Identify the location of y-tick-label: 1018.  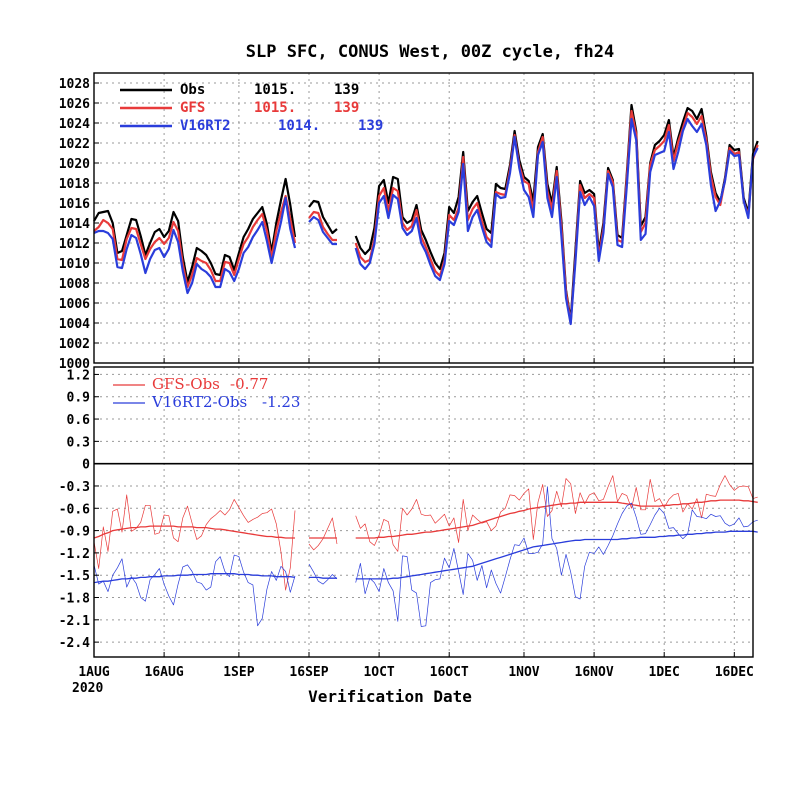
(74, 184).